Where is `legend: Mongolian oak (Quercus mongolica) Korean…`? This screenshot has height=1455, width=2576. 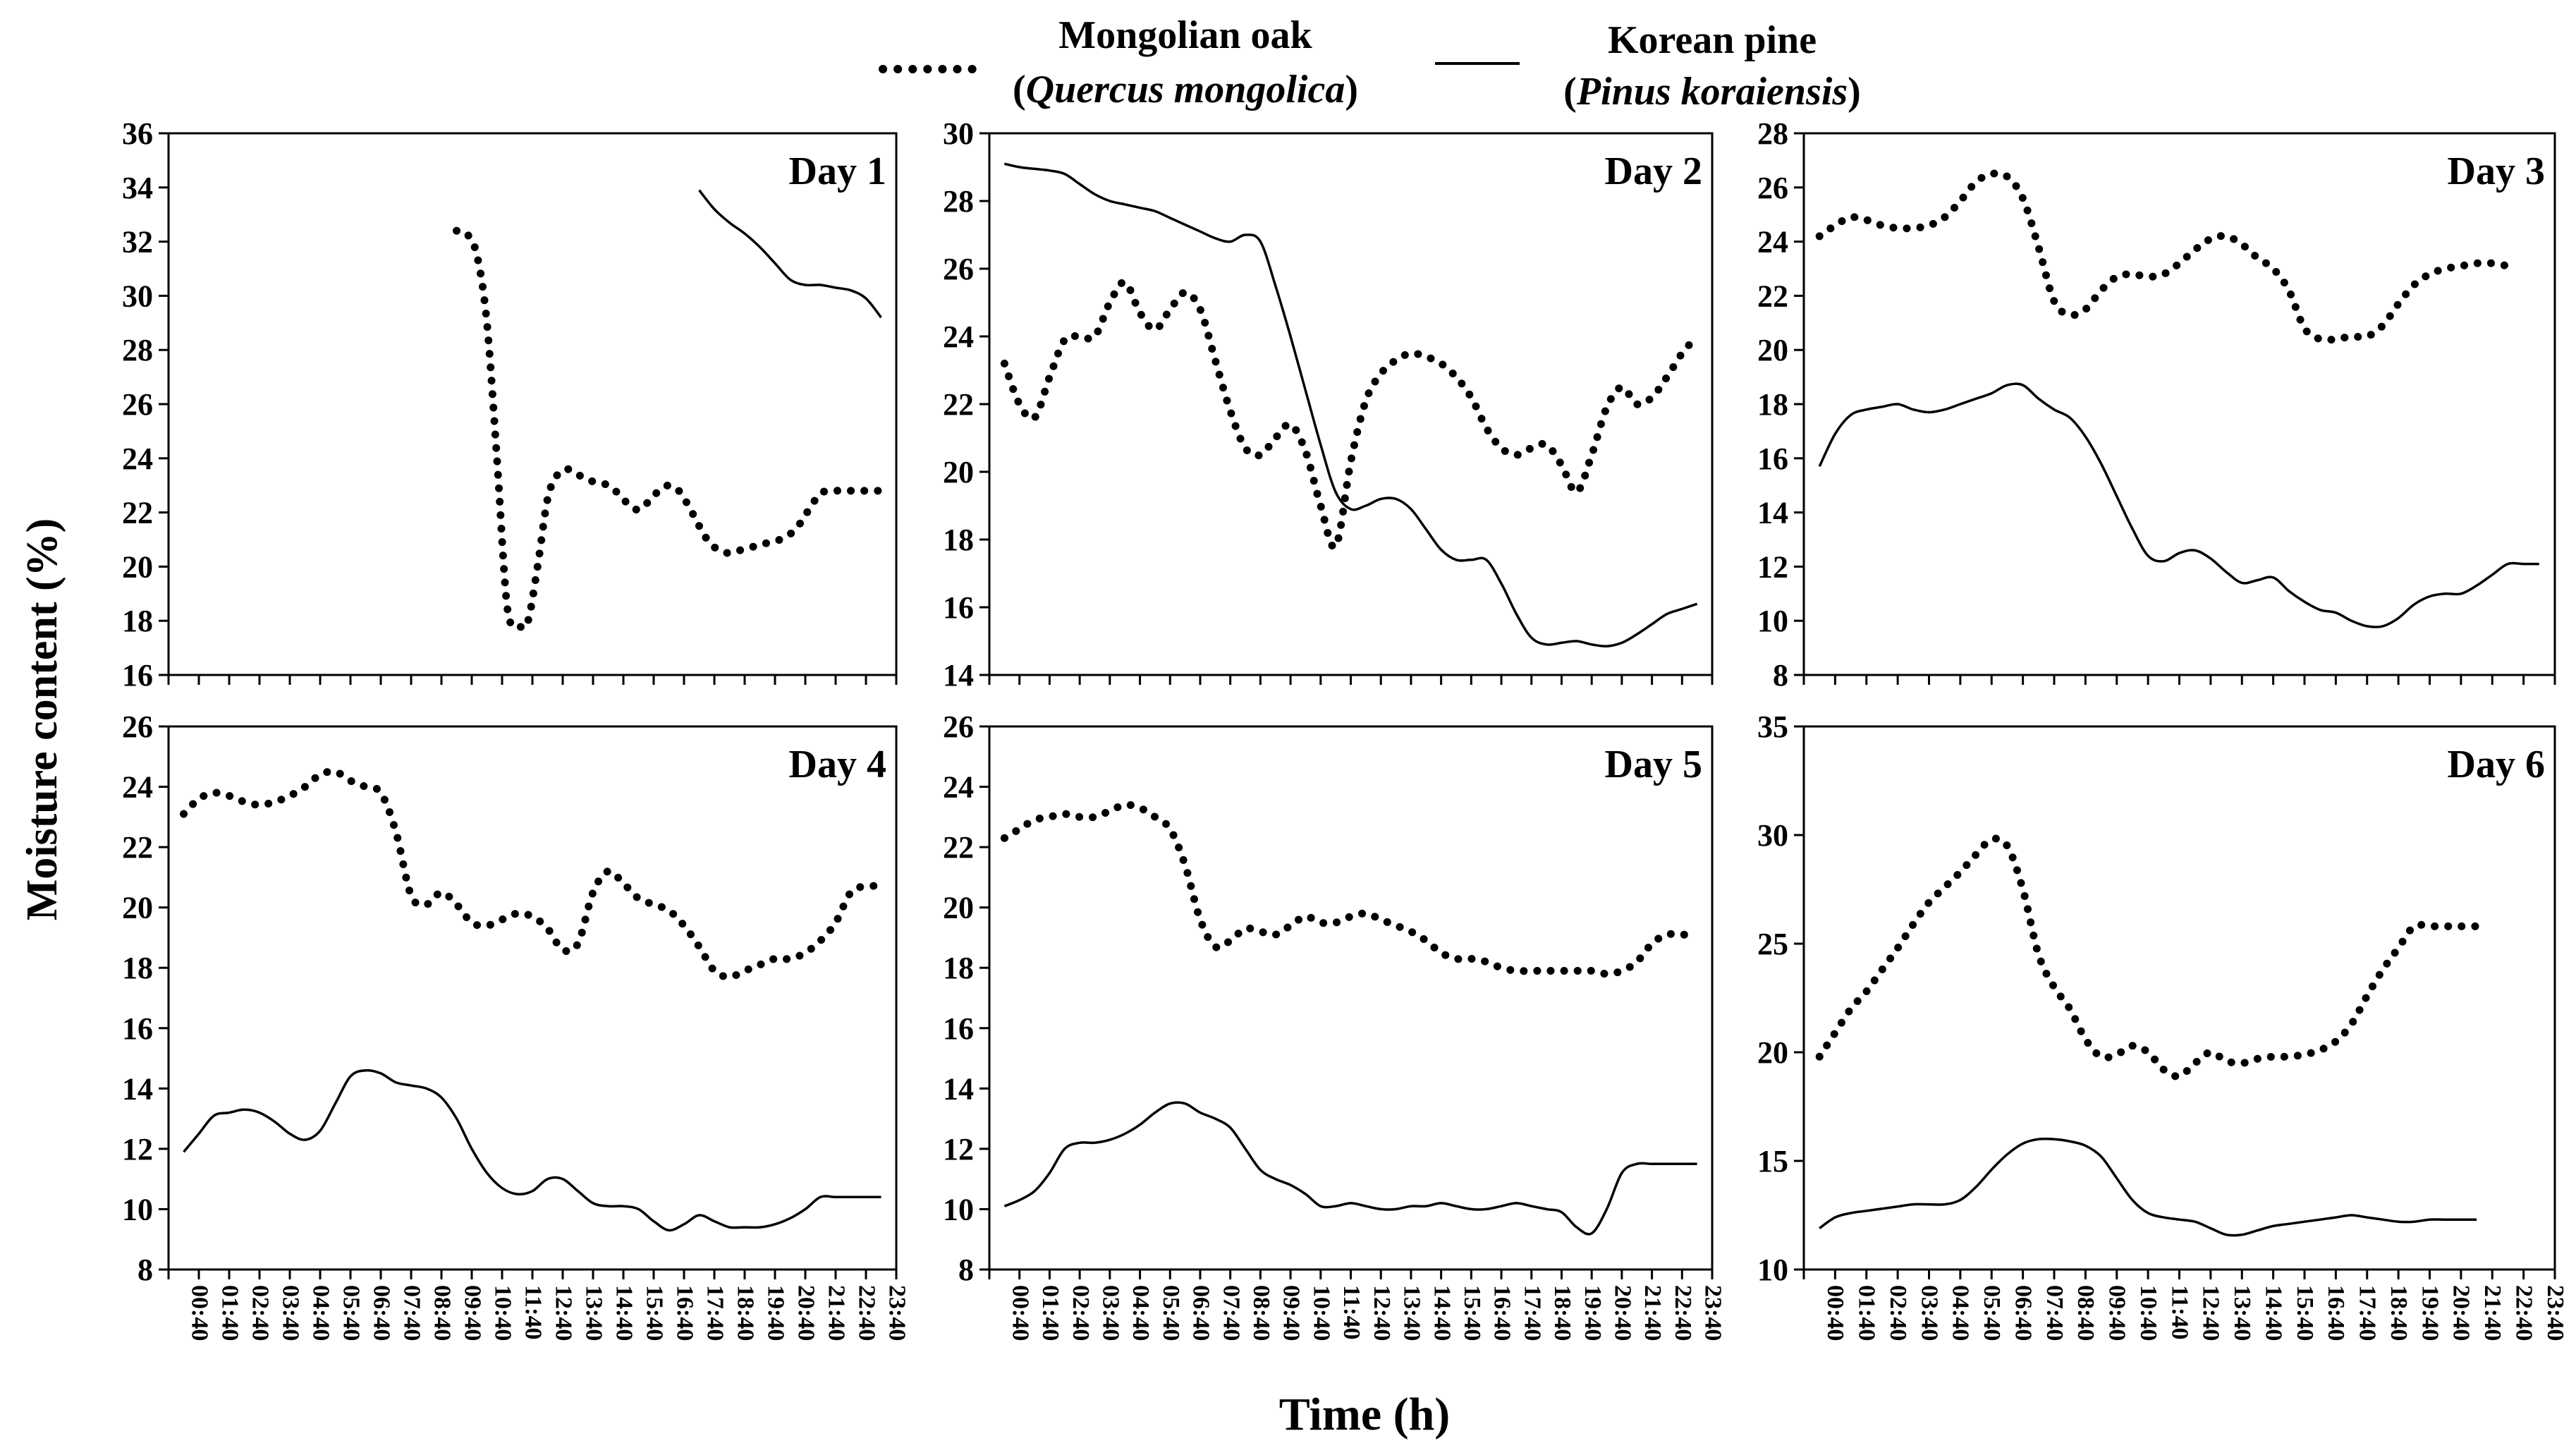
legend: Mongolian oak (Quercus mongolica) Korean… is located at coordinates (1370, 63).